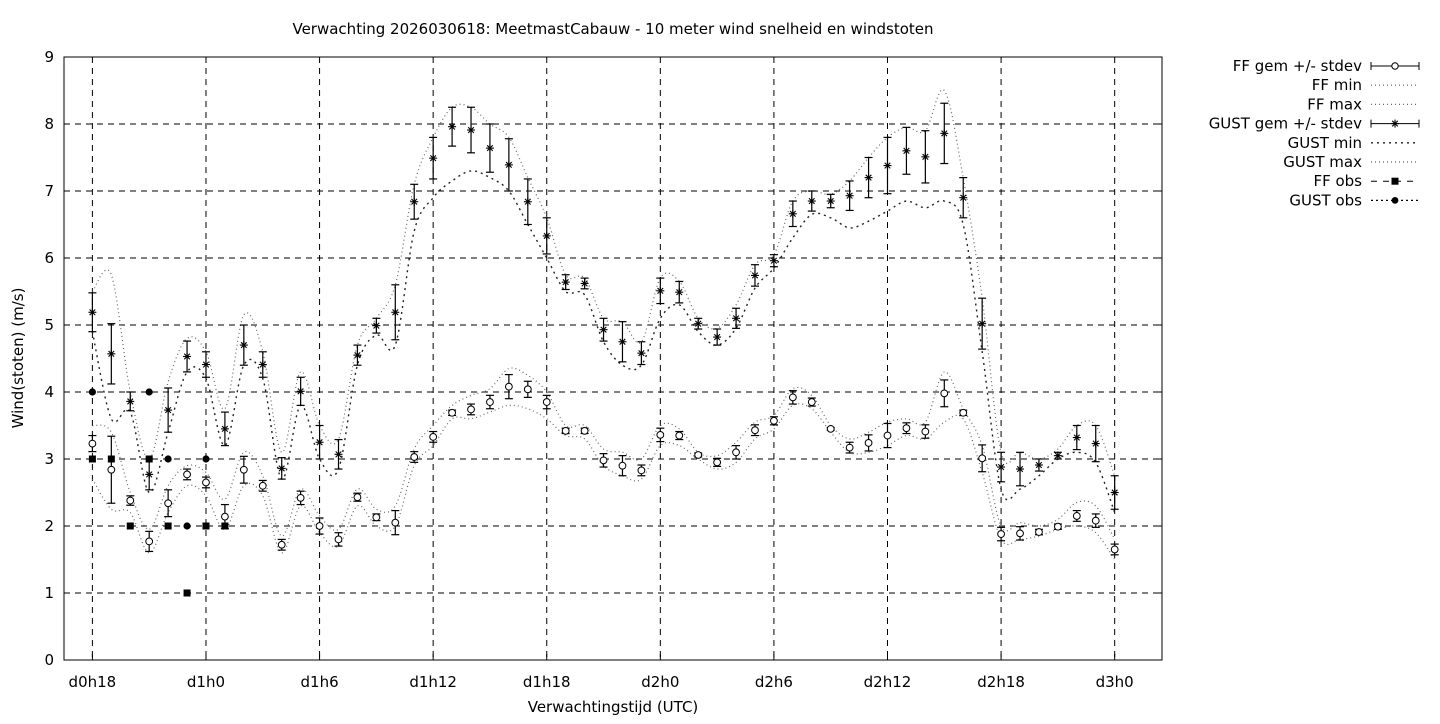 The image size is (1440, 724). What do you see at coordinates (93, 682) in the screenshot?
I see `x-tick-label: d0h18` at bounding box center [93, 682].